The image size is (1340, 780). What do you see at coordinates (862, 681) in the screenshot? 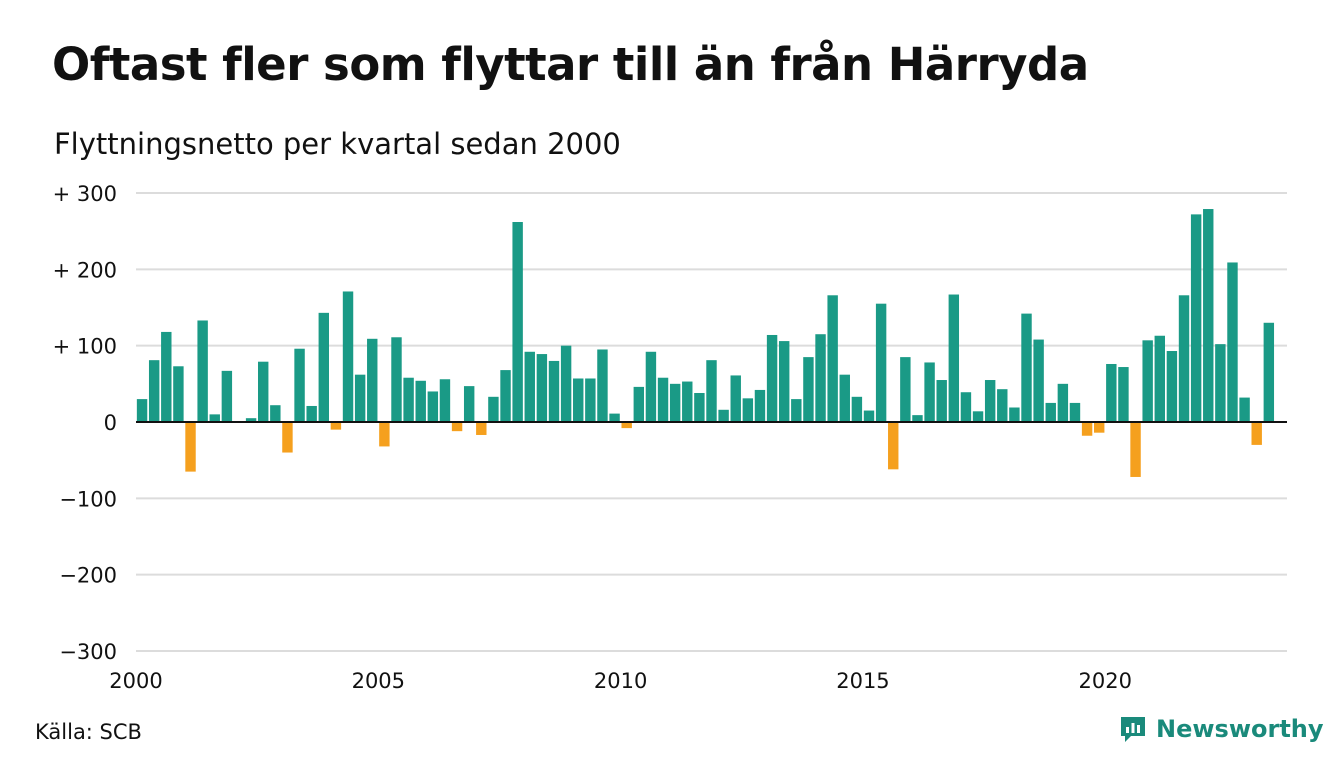
I see `x-tick-label: 2015` at bounding box center [862, 681].